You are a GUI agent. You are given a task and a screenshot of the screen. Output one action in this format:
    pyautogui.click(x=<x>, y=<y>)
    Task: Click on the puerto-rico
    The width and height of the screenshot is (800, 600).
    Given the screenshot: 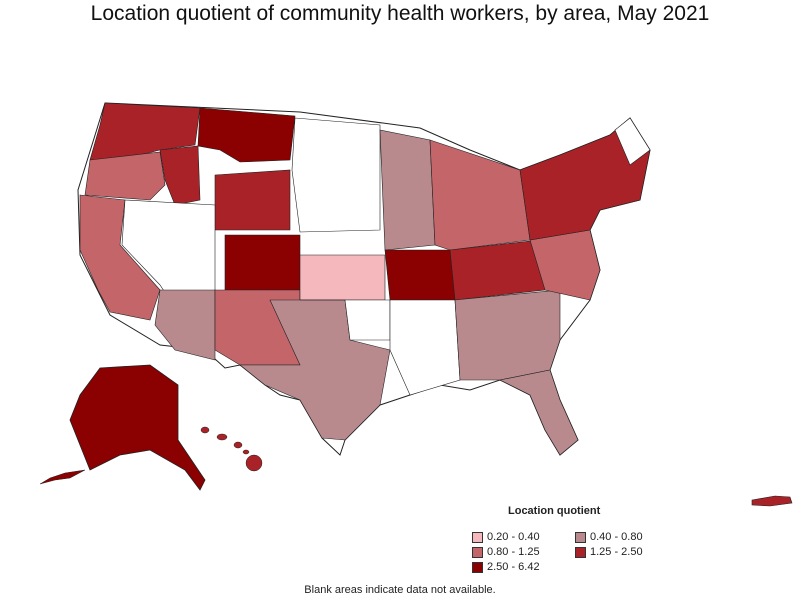 What is the action you would take?
    pyautogui.click(x=772, y=501)
    